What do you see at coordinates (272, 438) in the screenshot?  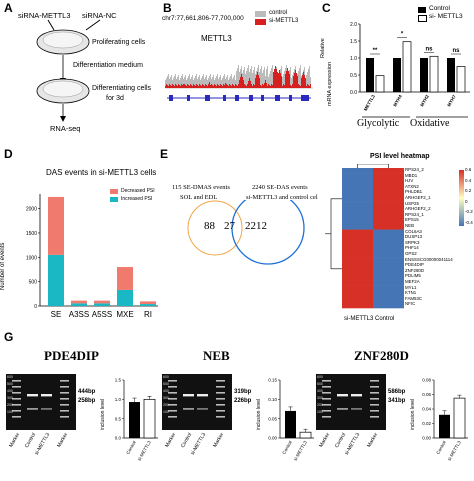 I see `incl-y-tick-label: 0.00` at bounding box center [272, 438].